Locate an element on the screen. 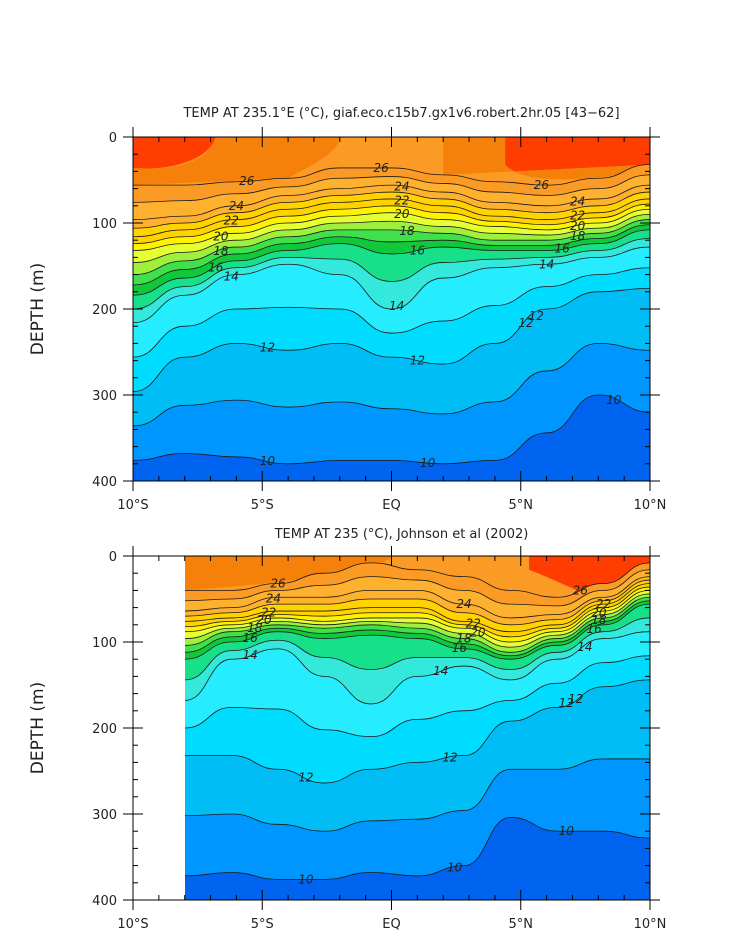  band-26-east is located at coordinates (546, 158).